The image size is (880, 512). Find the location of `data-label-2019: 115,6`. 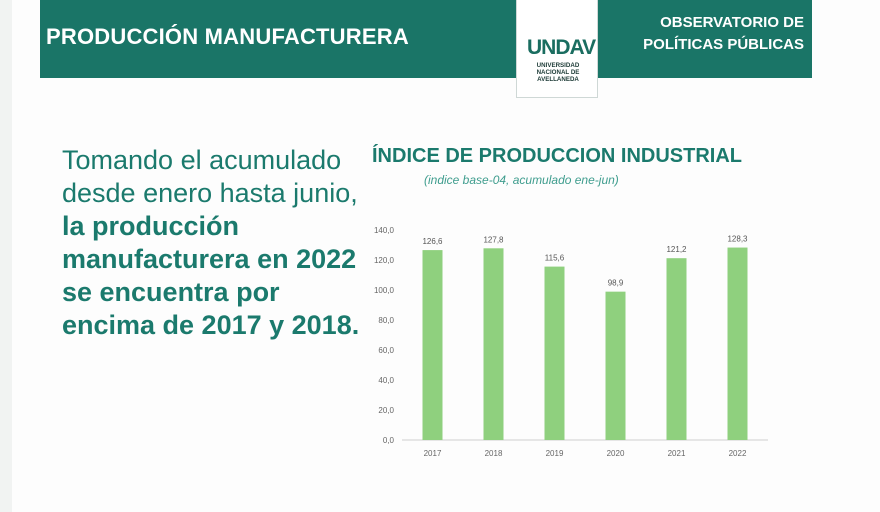

data-label-2019: 115,6 is located at coordinates (555, 258).